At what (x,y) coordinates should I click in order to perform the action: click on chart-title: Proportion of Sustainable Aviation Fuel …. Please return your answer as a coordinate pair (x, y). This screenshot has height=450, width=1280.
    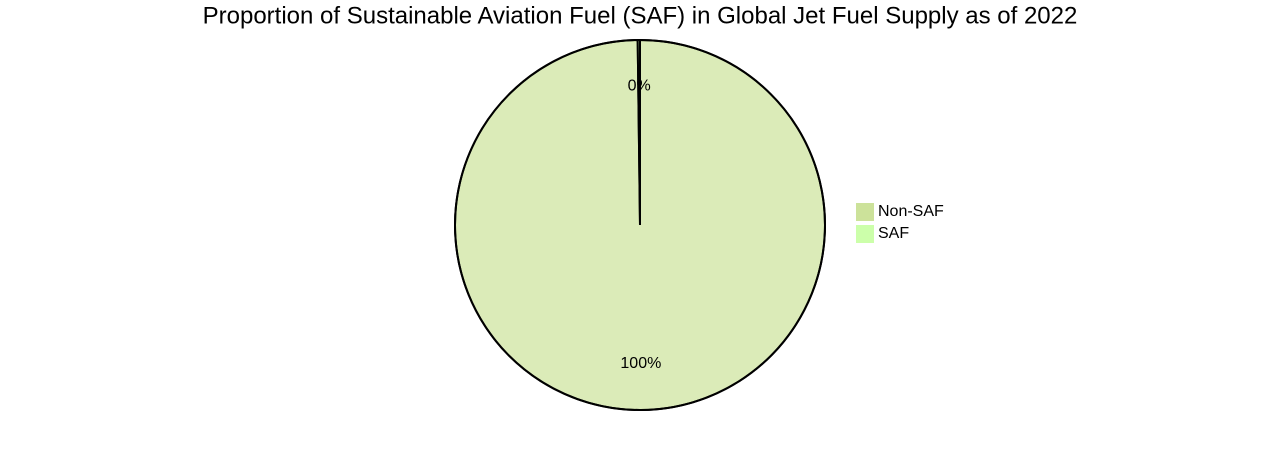
    Looking at the image, I should click on (640, 15).